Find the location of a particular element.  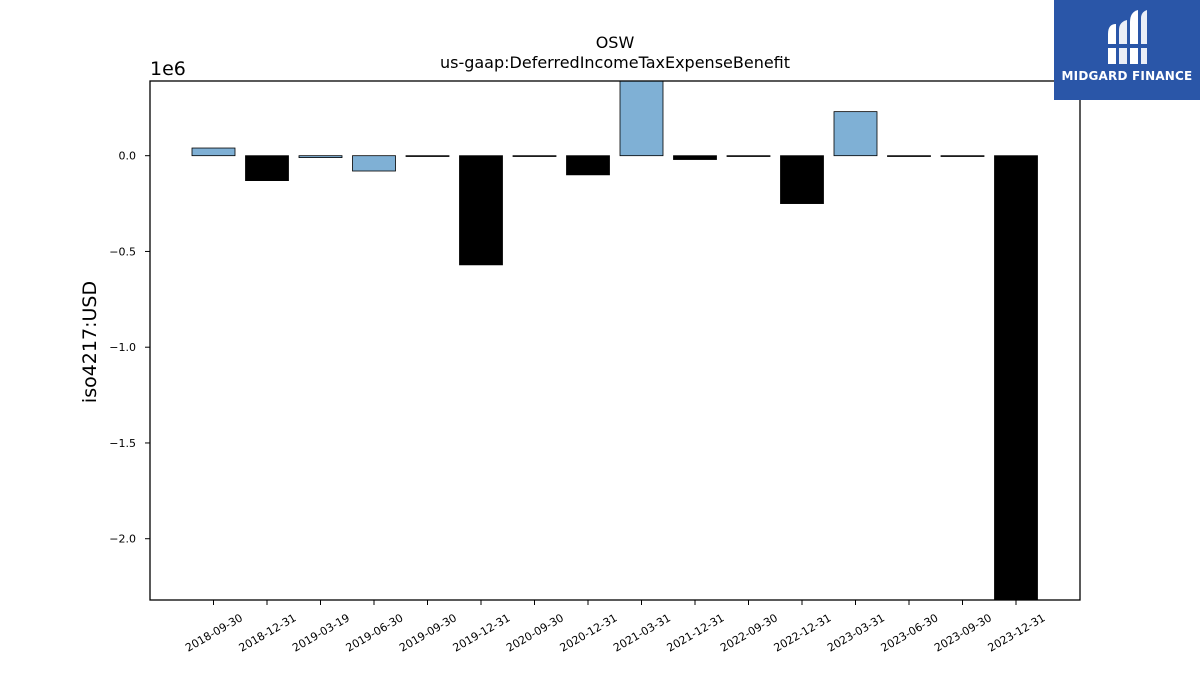

logo-text: MIDGARD FINANCE is located at coordinates (1127, 76).